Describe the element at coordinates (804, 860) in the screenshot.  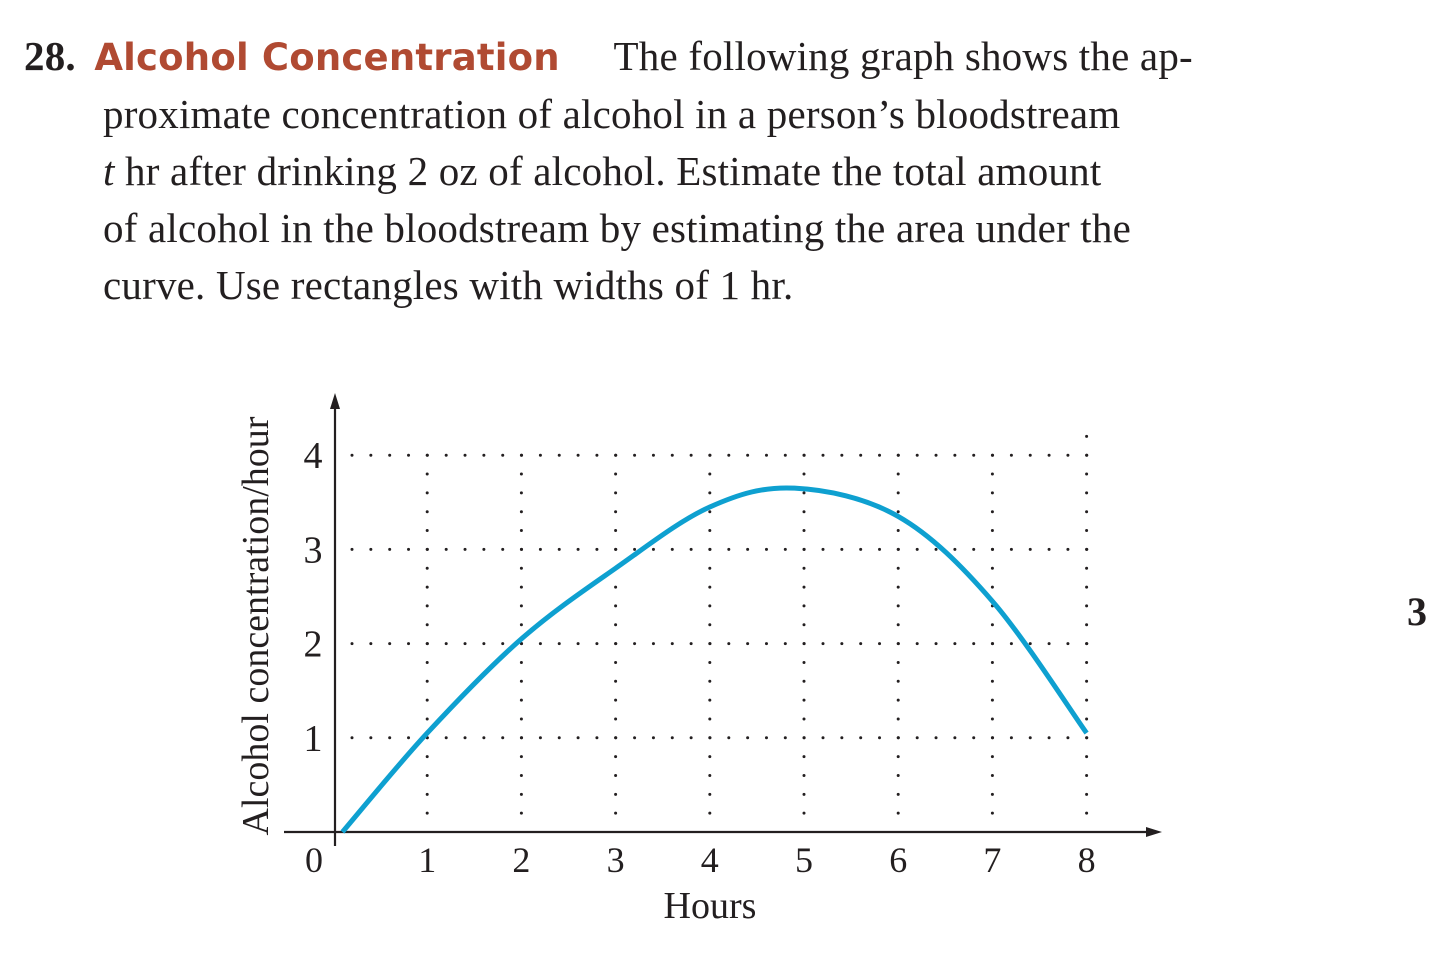
I see `x-tick-5: 5` at that location.